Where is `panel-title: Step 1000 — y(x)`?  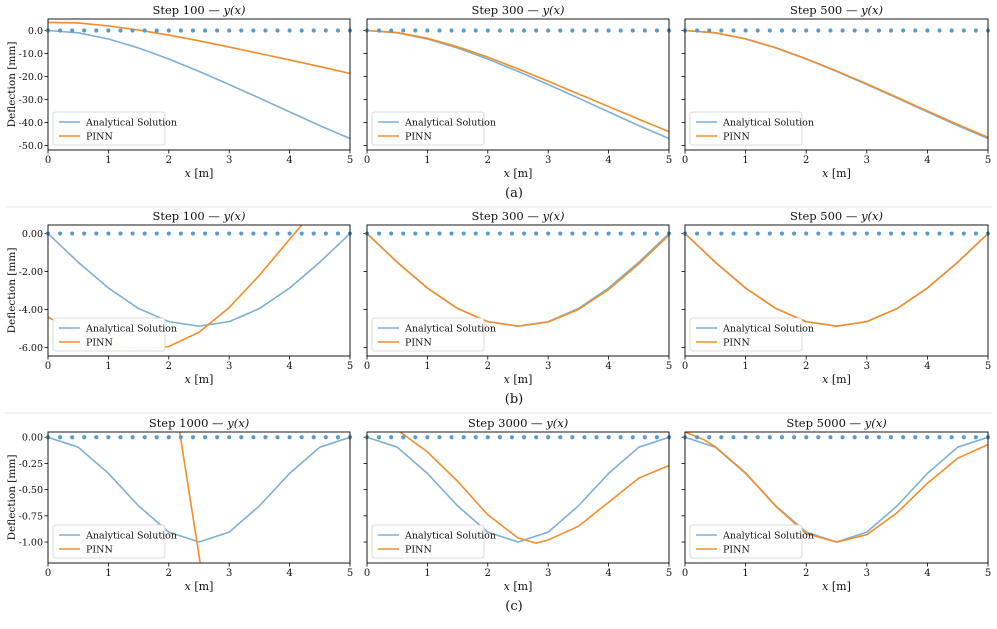 panel-title: Step 1000 — y(x) is located at coordinates (199, 423).